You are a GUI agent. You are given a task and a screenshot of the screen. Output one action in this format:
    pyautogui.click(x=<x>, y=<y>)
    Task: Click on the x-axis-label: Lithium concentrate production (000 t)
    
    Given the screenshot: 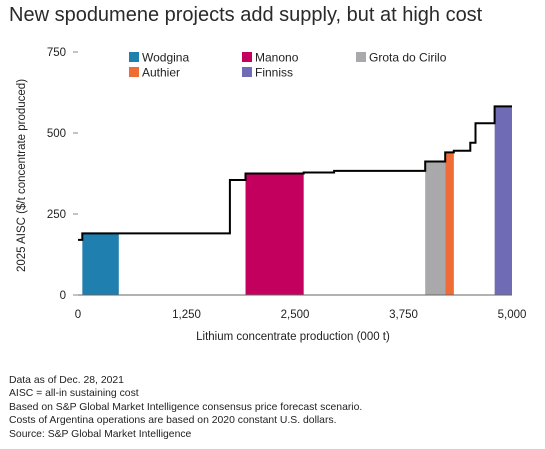 What is the action you would take?
    pyautogui.click(x=293, y=337)
    